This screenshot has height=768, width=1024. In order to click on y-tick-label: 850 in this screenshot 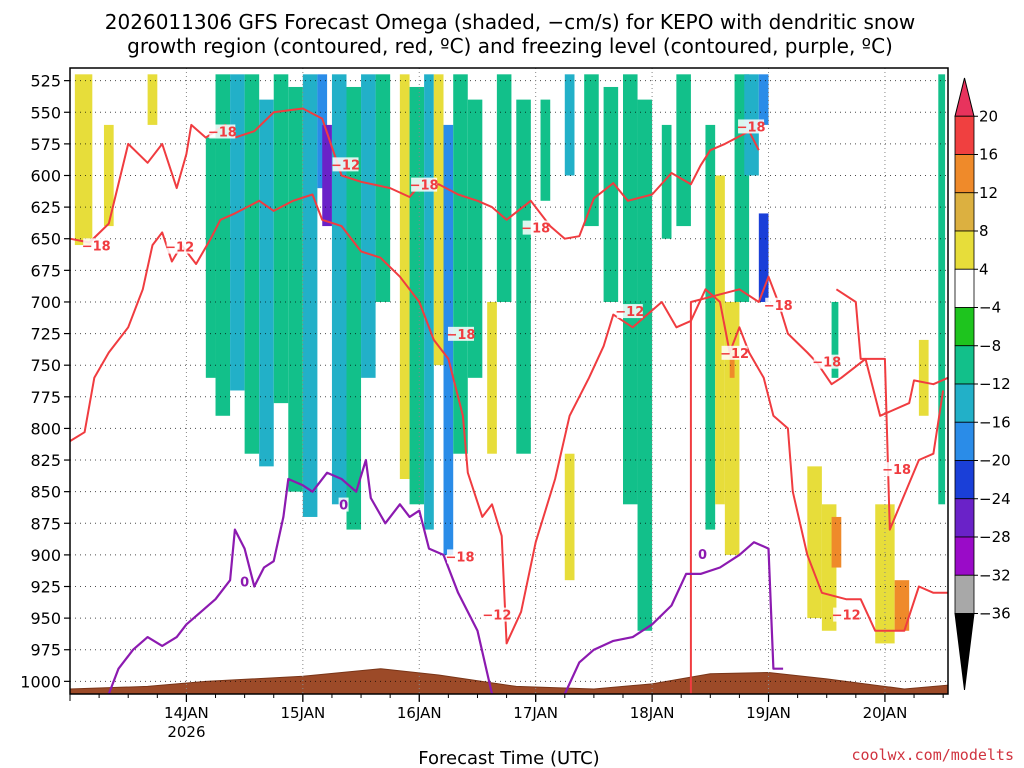, I will do `click(45, 492)`.